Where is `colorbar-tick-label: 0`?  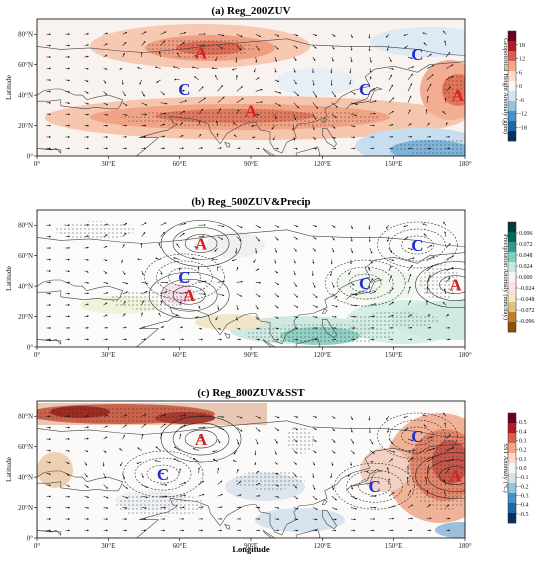
colorbar-tick-label: 0 is located at coordinates (520, 87).